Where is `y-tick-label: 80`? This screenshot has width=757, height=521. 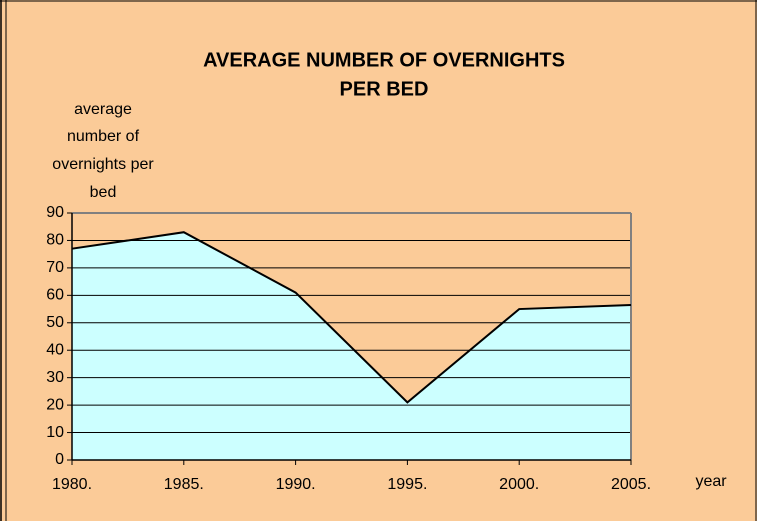
y-tick-label: 80 is located at coordinates (55, 240).